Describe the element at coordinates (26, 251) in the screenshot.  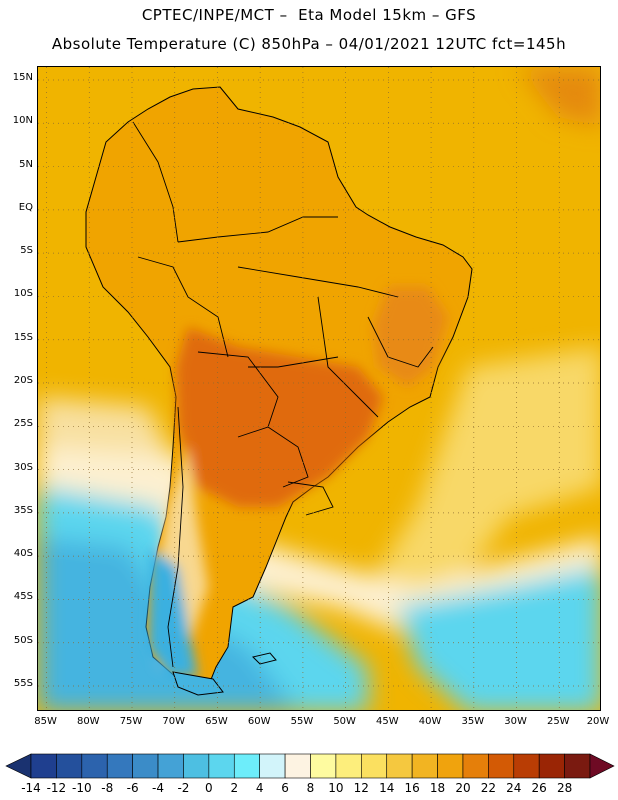
I see `lat-label: 5S` at that location.